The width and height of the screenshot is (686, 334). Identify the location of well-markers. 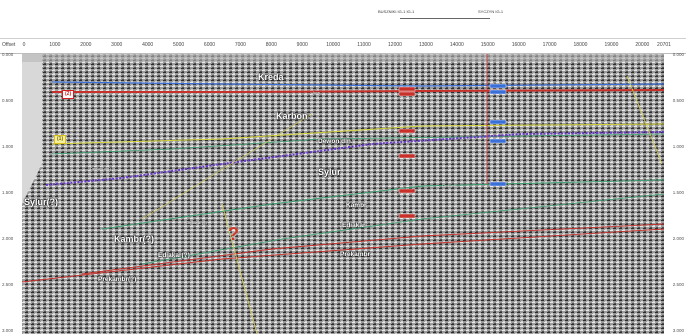
(452, 151).